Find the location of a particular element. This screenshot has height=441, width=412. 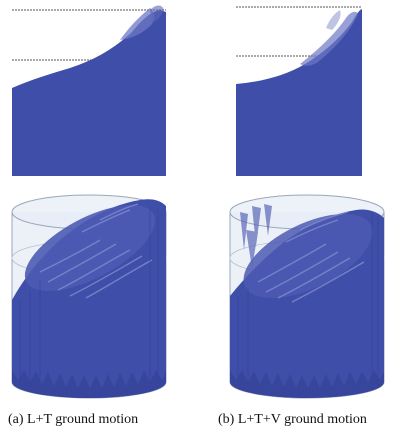

panel-b-wall-streaks is located at coordinates (308, 302).